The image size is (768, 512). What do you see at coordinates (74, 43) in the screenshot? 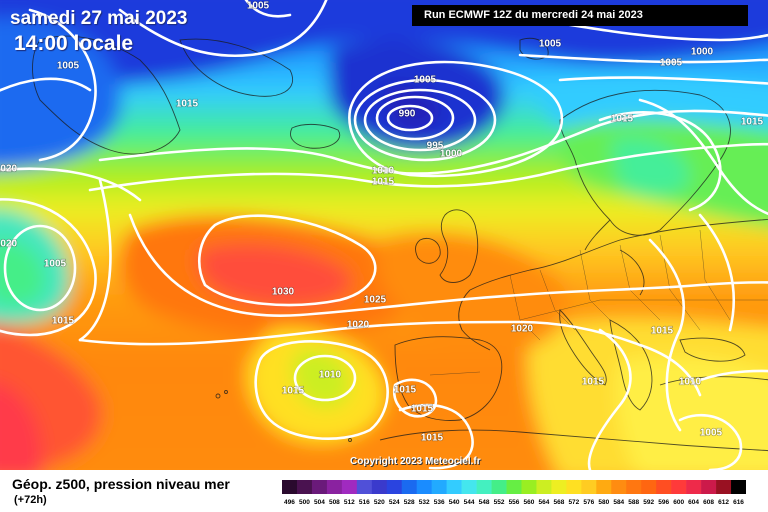
I see `forecast-time: 14:00 locale` at bounding box center [74, 43].